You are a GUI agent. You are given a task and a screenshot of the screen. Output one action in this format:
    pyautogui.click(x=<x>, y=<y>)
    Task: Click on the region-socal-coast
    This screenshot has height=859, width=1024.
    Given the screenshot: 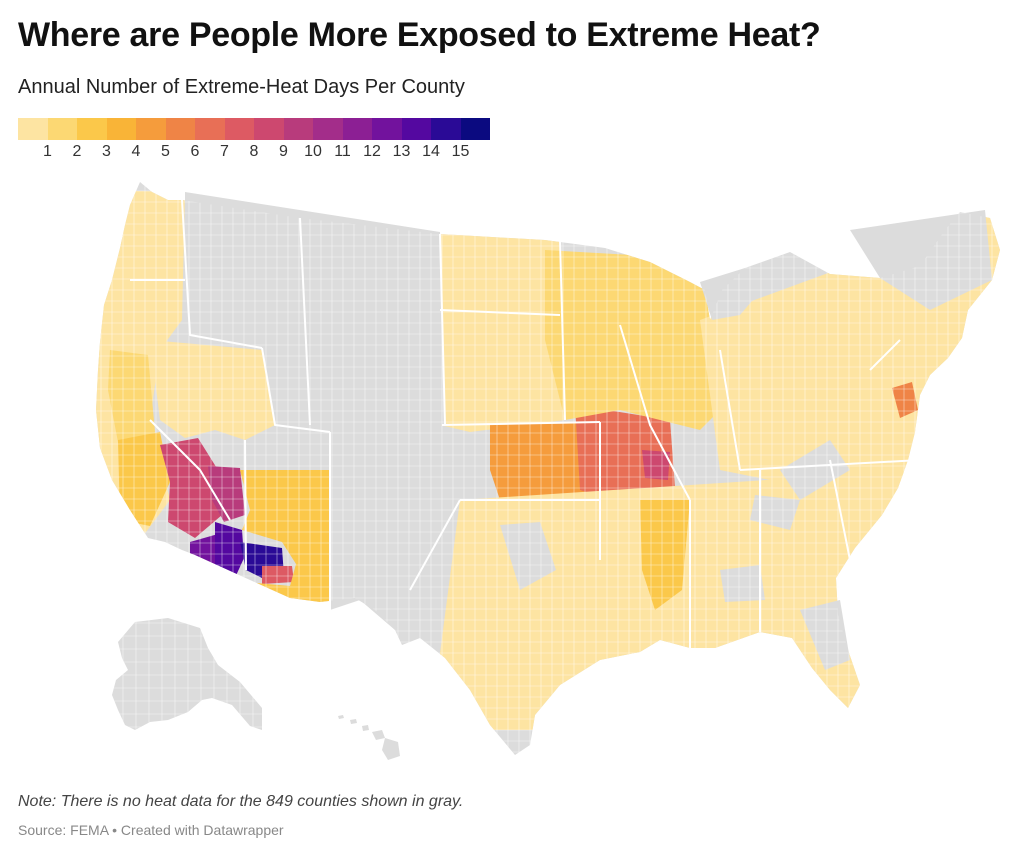 What is the action you would take?
    pyautogui.click(x=144, y=479)
    